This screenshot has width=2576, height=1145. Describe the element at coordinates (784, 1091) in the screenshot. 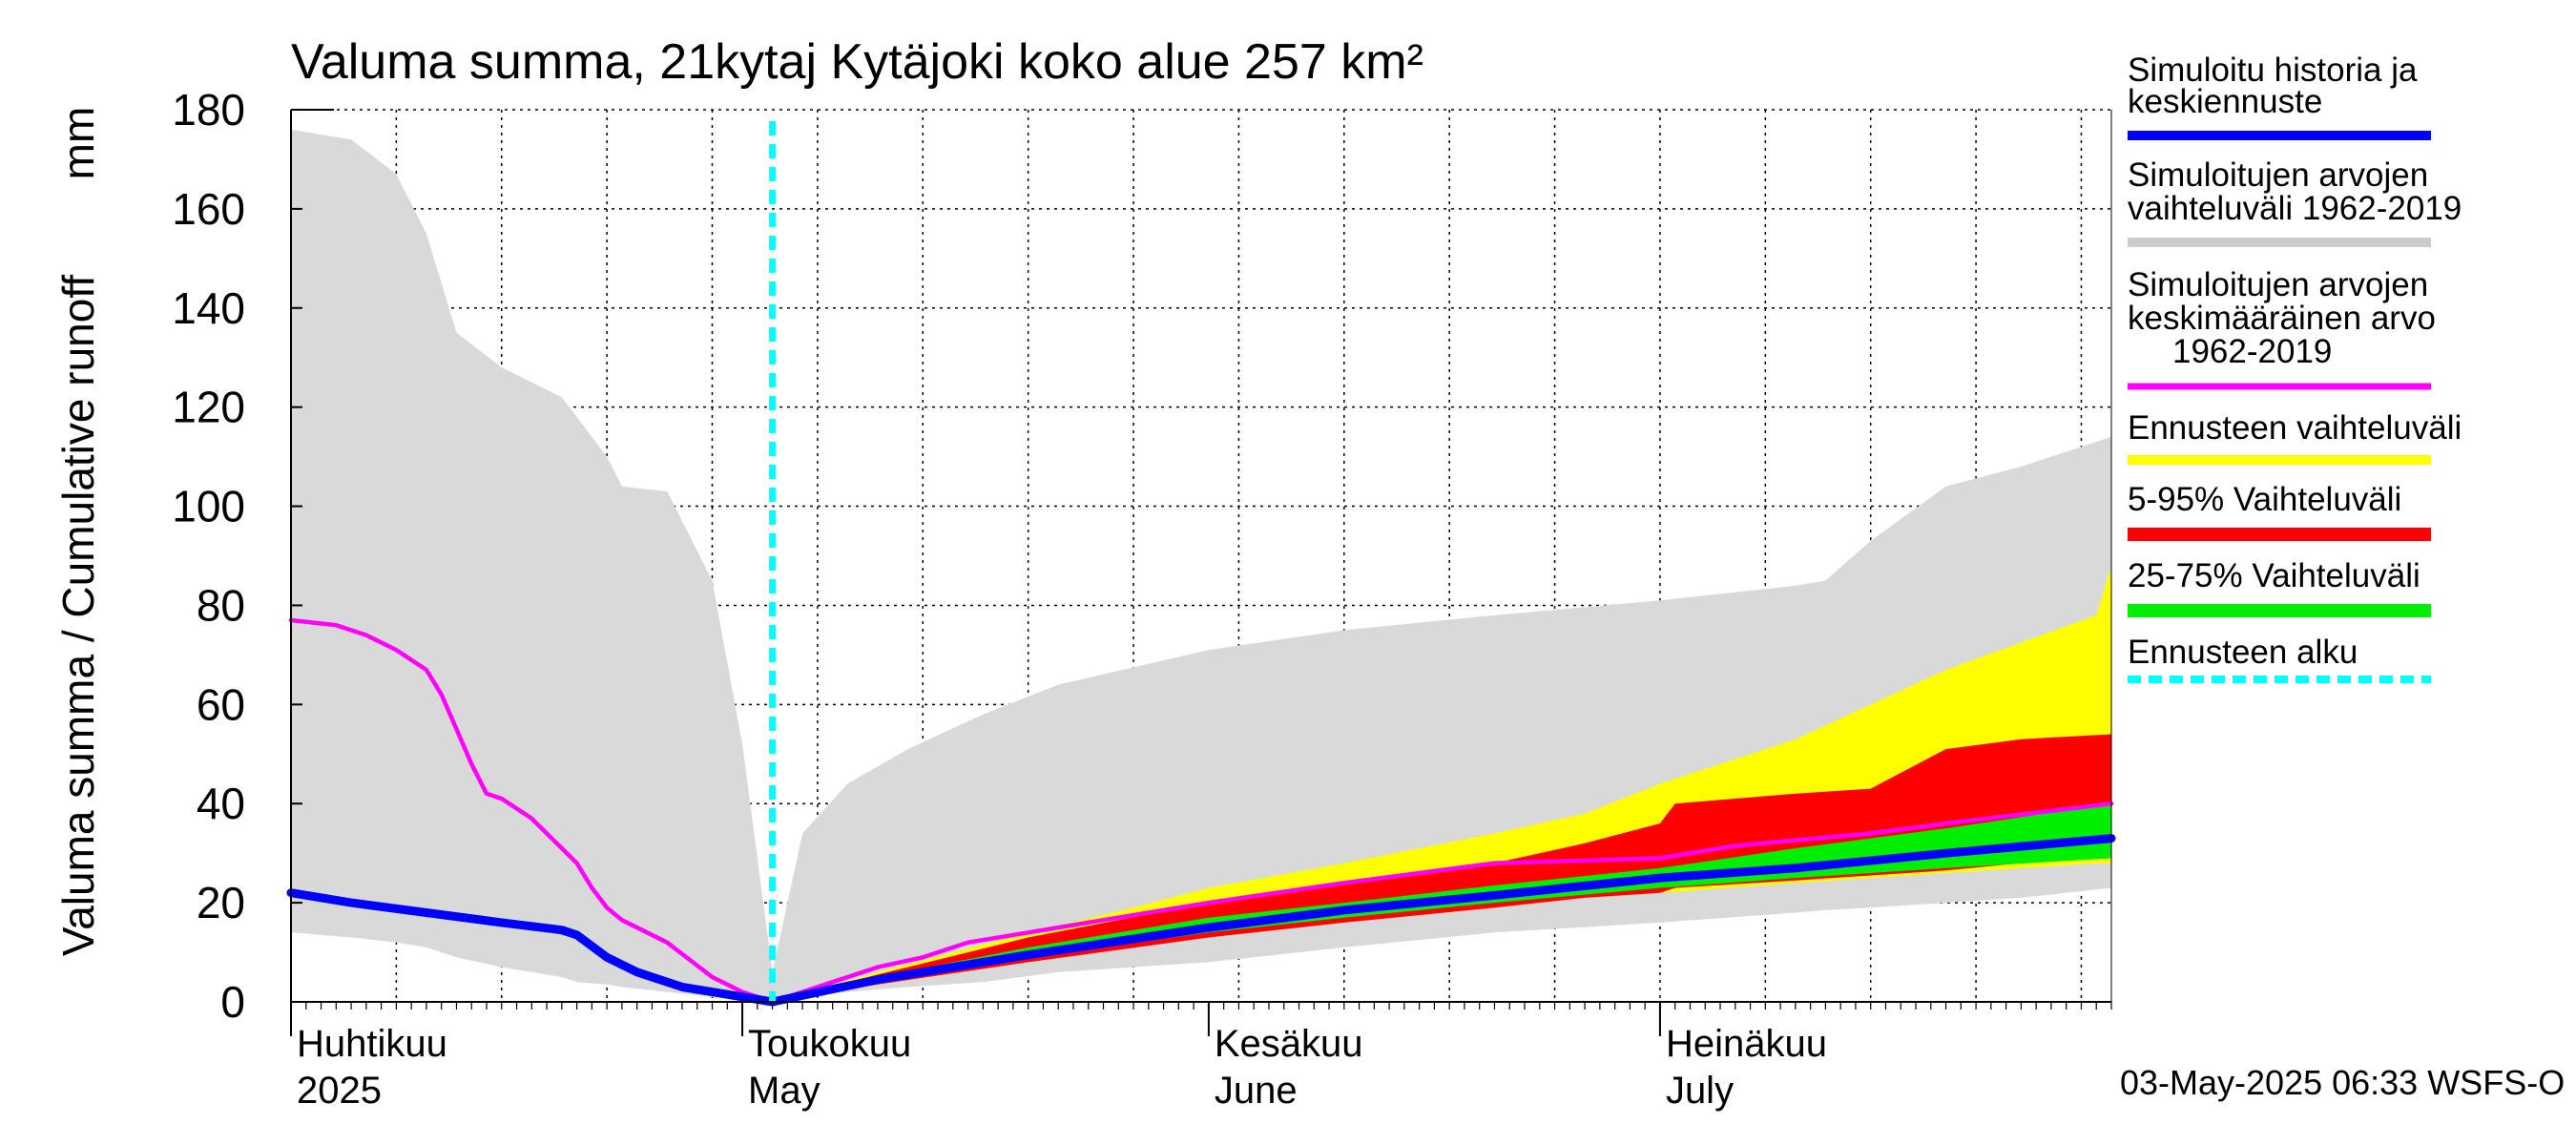

I see `x-month-label-en: May` at that location.